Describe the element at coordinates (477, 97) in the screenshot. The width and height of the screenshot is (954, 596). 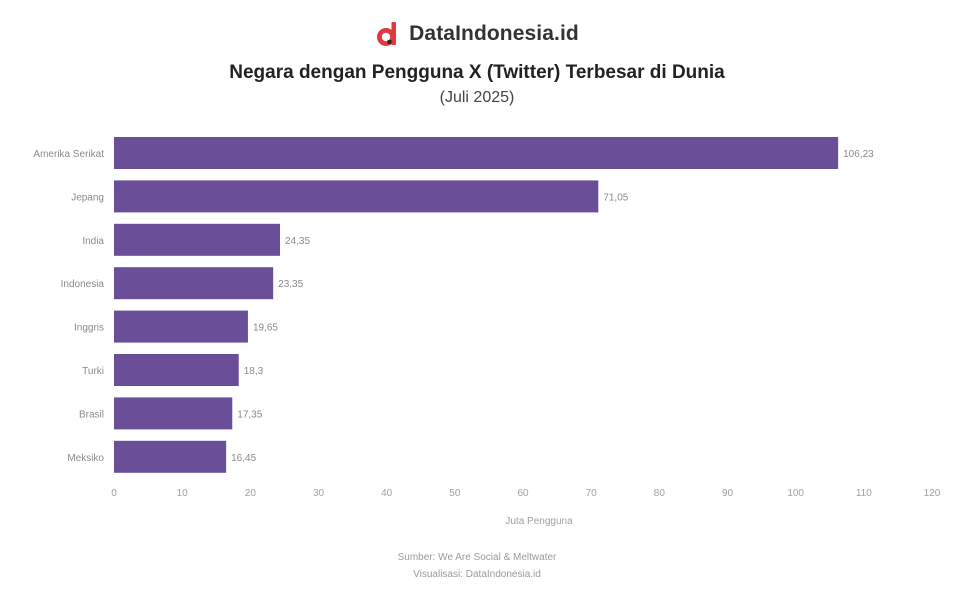
I see `chart-subtitle: (Juli 2025)` at that location.